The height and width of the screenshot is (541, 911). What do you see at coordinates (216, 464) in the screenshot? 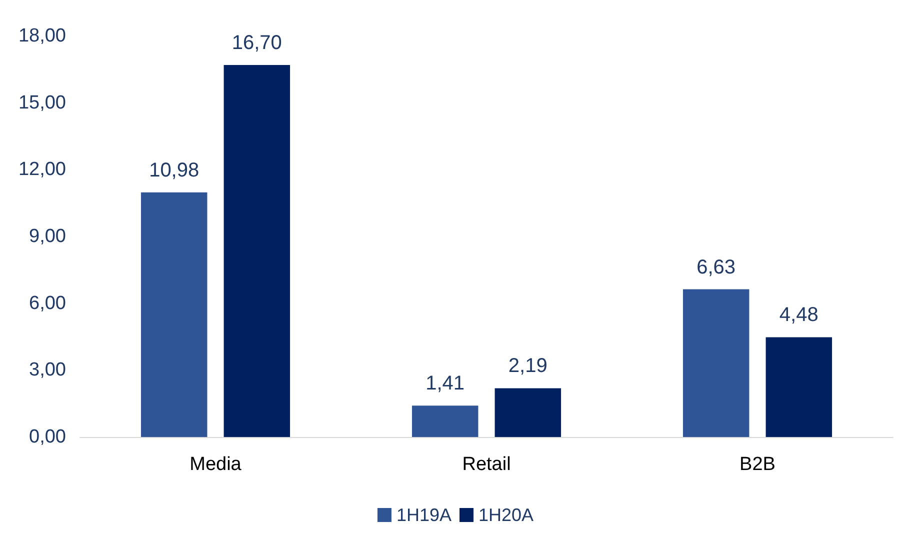
I see `x-tick-label: Media` at bounding box center [216, 464].